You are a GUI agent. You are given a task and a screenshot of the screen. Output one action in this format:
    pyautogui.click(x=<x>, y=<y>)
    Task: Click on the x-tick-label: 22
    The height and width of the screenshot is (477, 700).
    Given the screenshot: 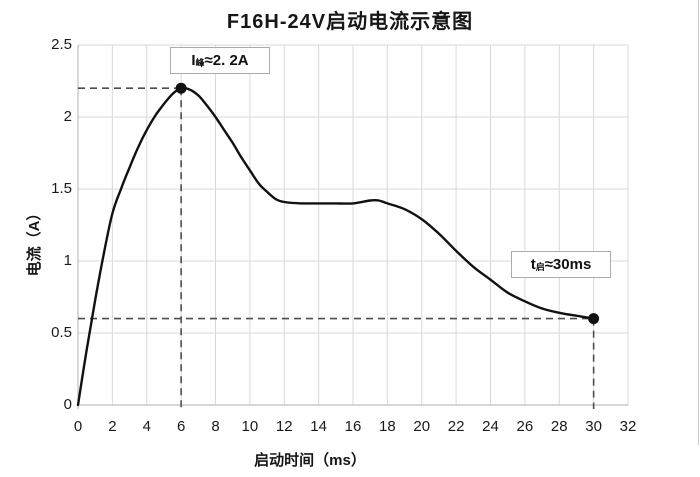 What is the action you would take?
    pyautogui.click(x=456, y=426)
    